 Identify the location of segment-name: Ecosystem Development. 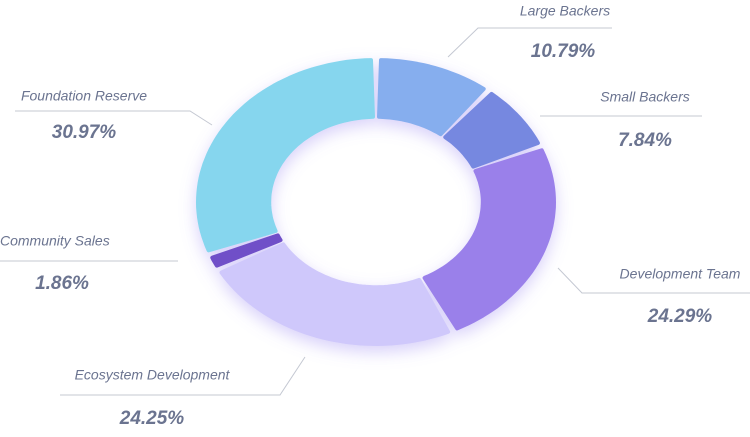
(153, 375).